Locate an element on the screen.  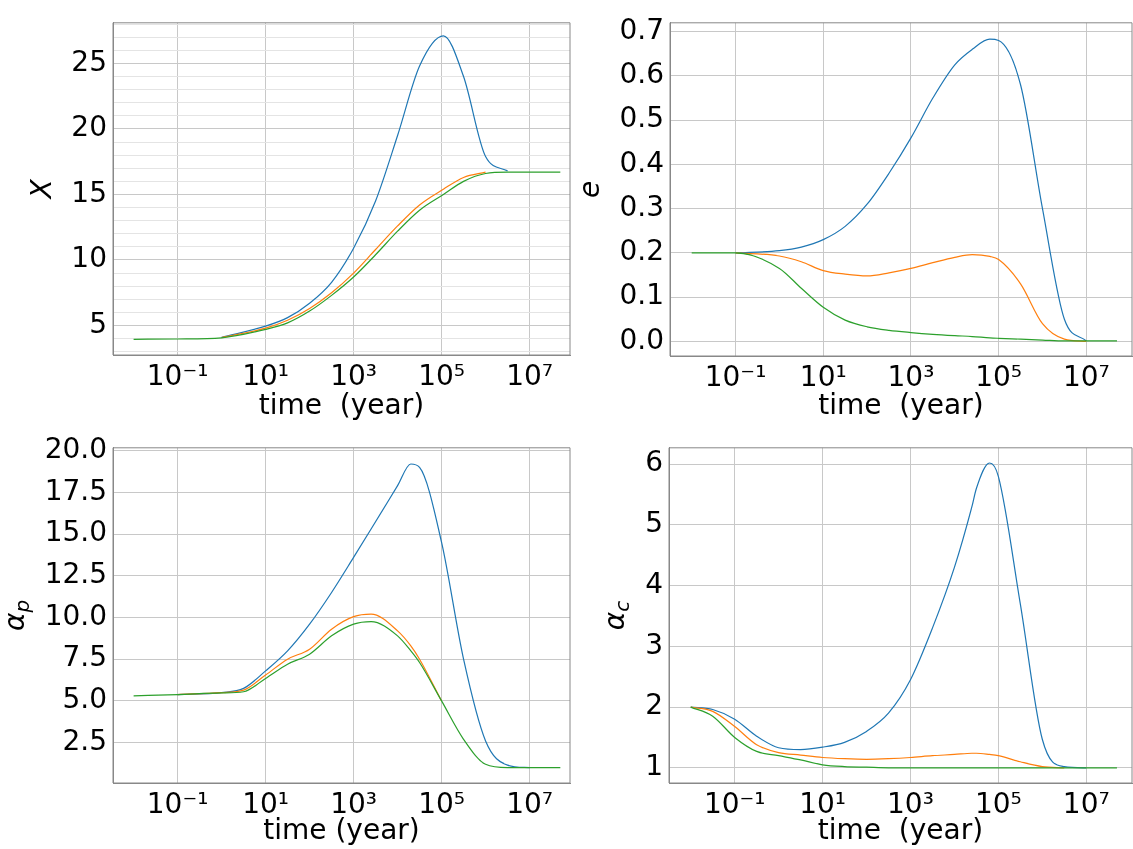
y-axis-title: e is located at coordinates (589, 189).